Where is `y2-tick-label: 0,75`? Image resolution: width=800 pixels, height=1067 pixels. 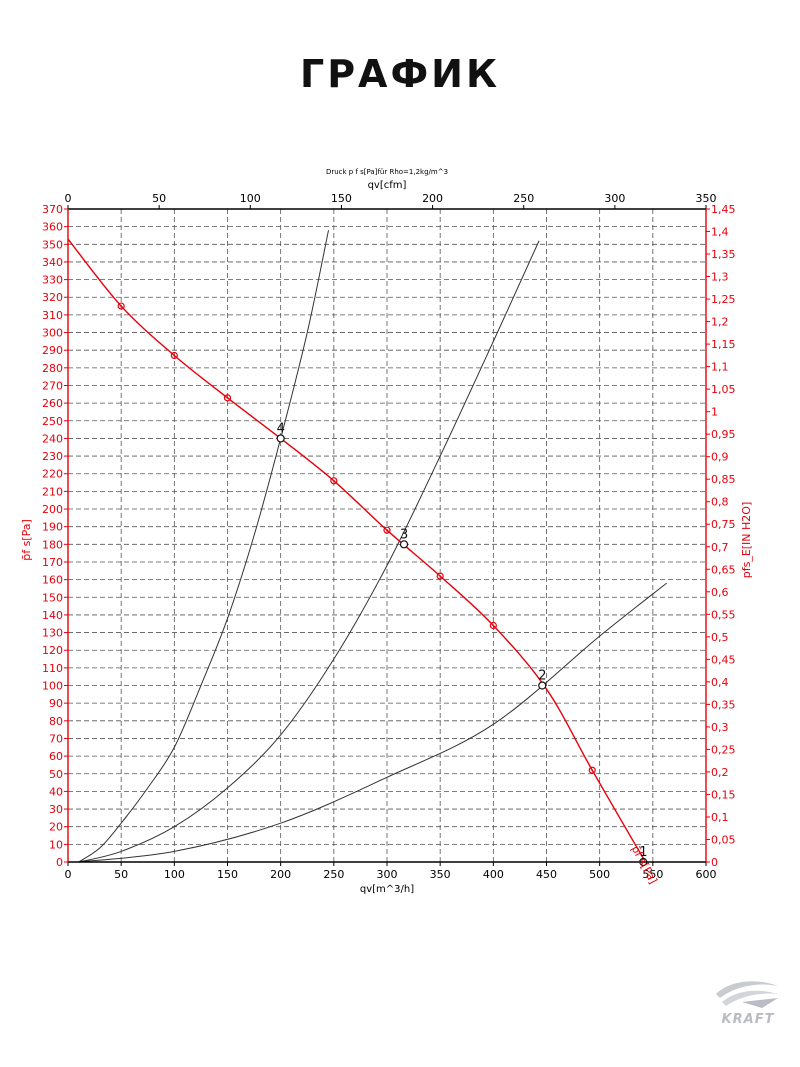
y2-tick-label: 0,75 is located at coordinates (723, 524).